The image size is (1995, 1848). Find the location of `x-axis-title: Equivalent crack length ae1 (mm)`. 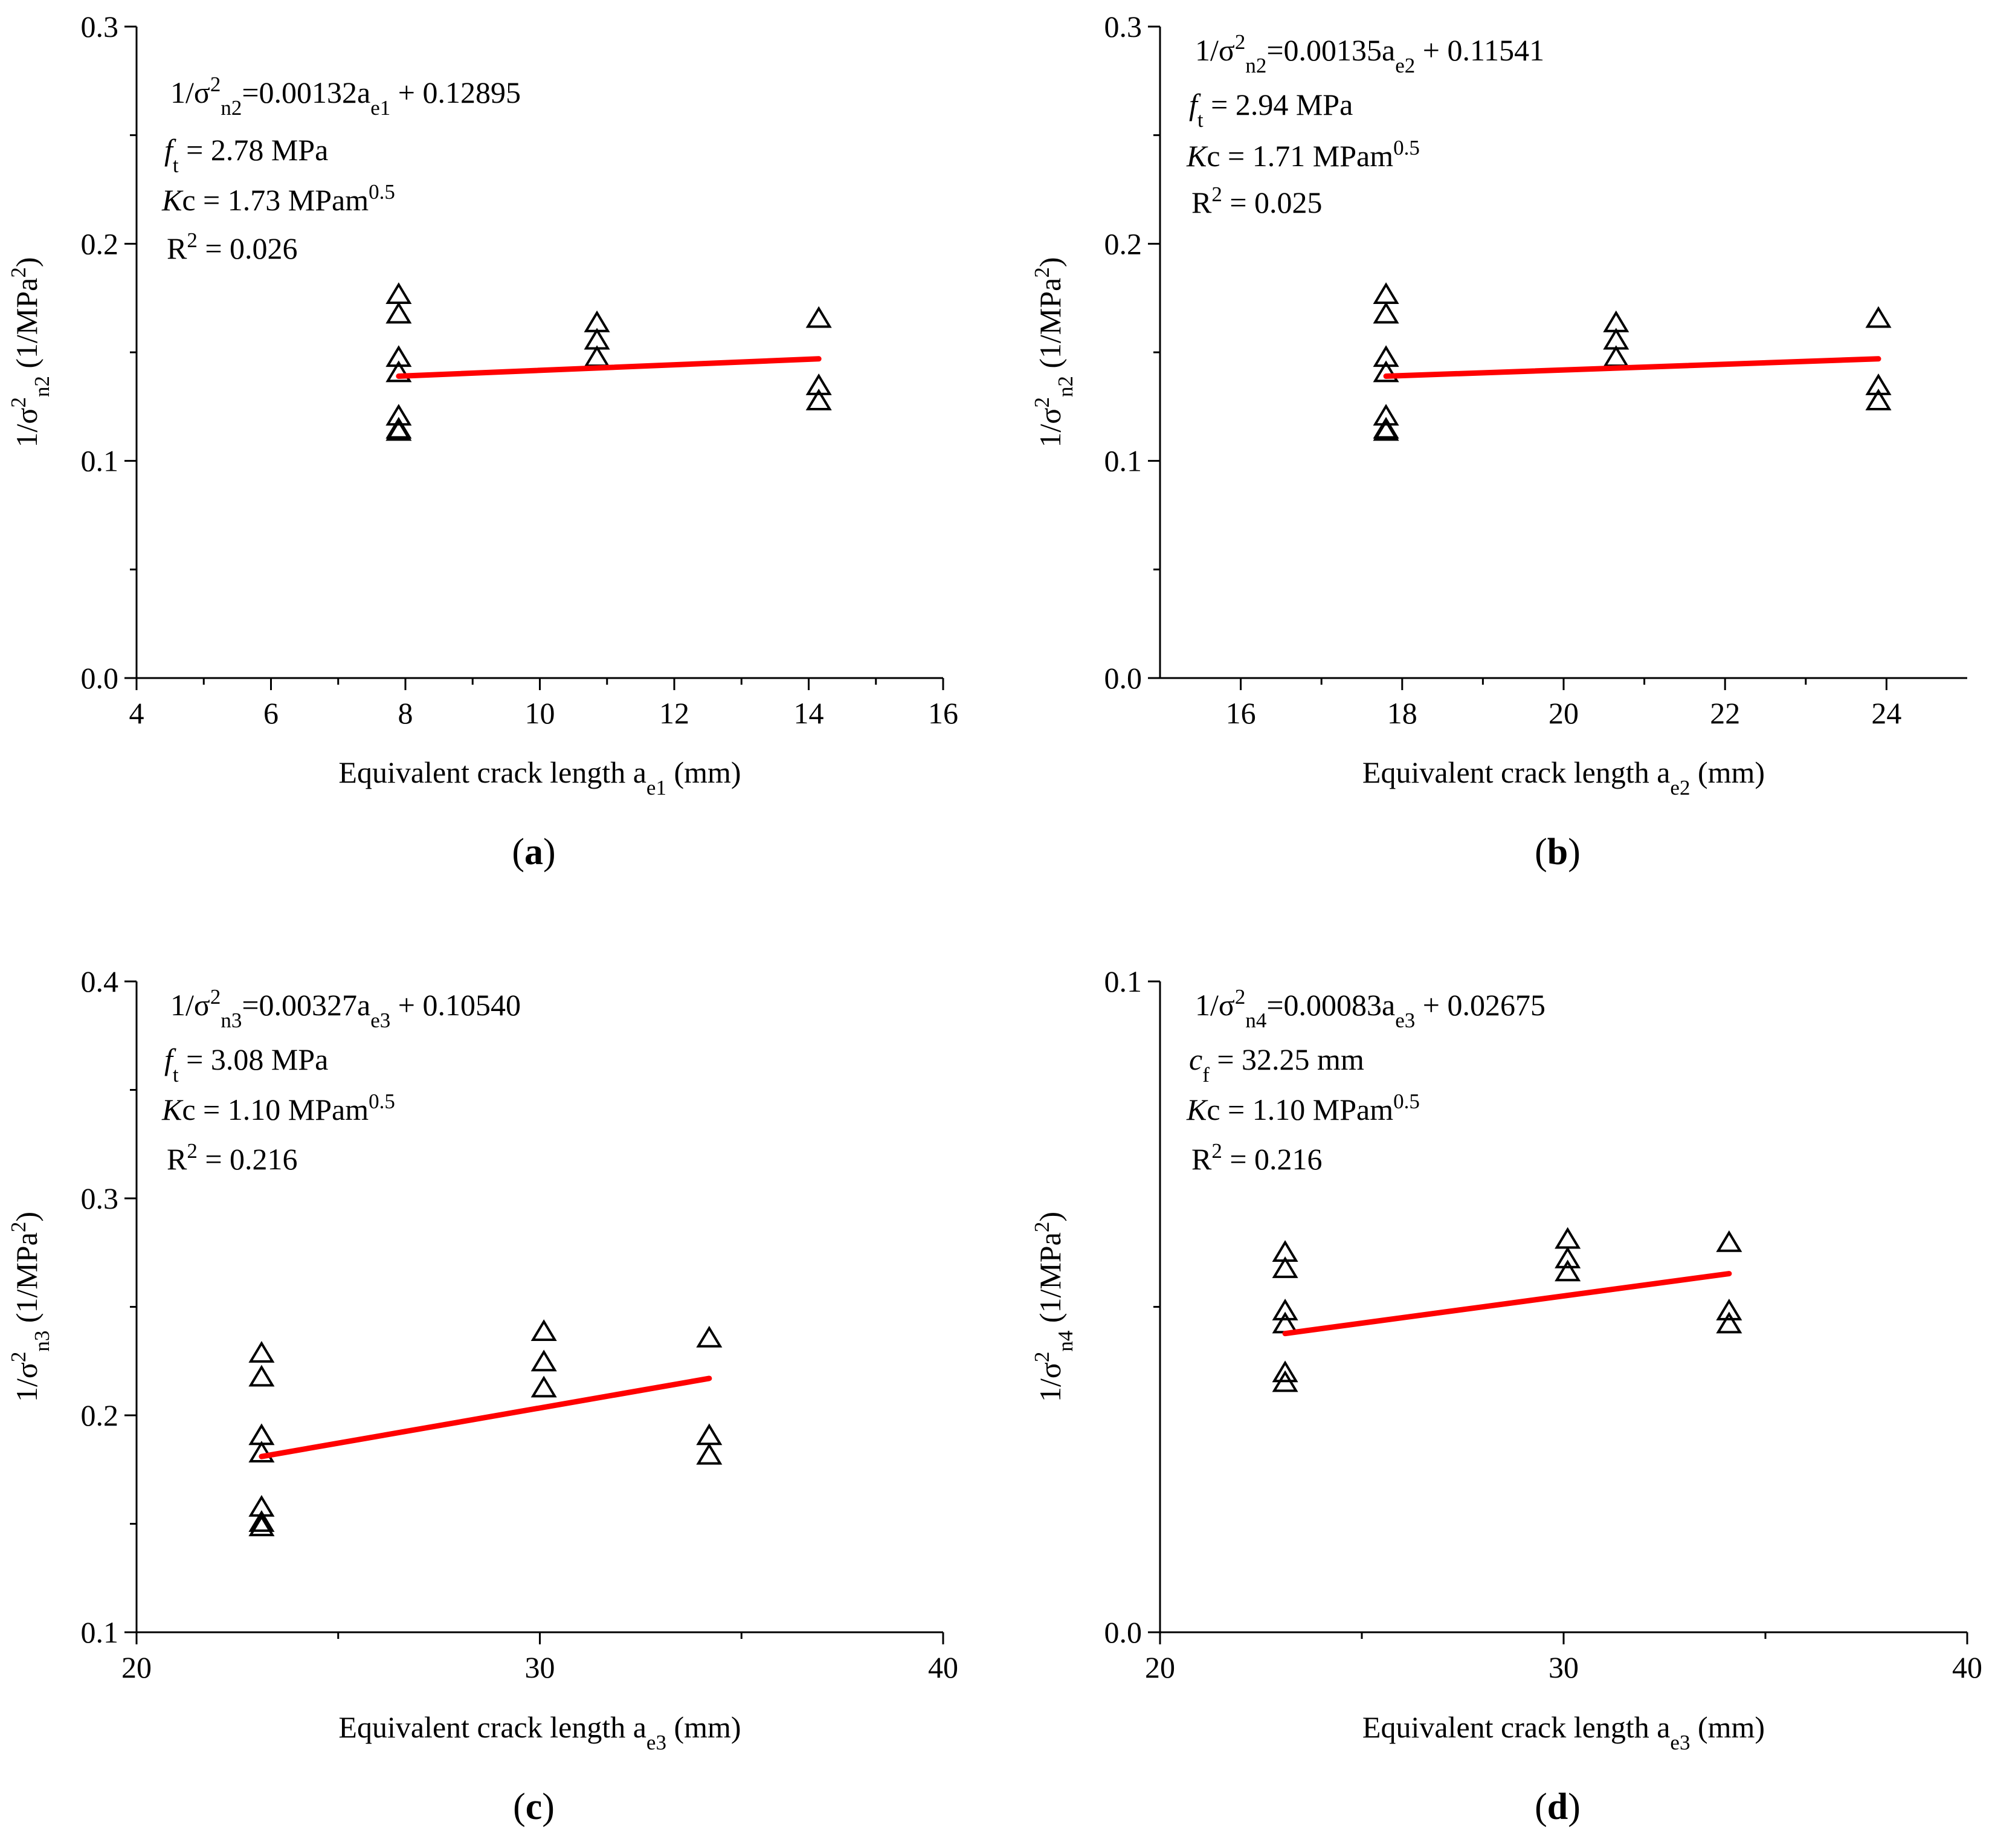

x-axis-title: Equivalent crack length ae1 (mm) is located at coordinates (539, 777).